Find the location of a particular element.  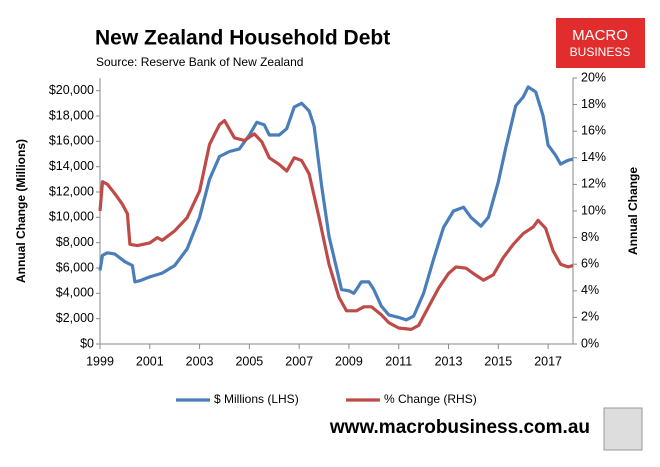

x-tick-label: 2011 is located at coordinates (398, 361).